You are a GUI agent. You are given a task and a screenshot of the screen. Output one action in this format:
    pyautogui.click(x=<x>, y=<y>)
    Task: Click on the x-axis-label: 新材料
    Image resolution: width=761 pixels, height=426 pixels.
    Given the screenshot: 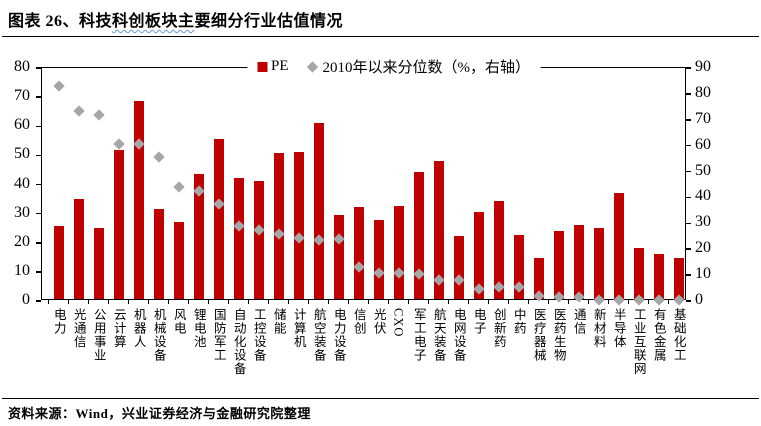 What is the action you would take?
    pyautogui.click(x=598, y=328)
    